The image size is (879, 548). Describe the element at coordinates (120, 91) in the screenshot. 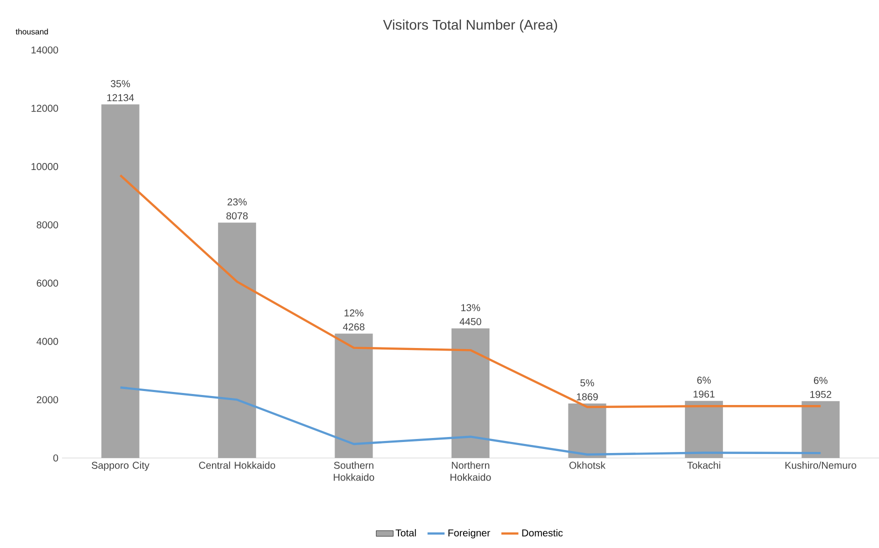

I see `data-label: 35% 12134` at that location.